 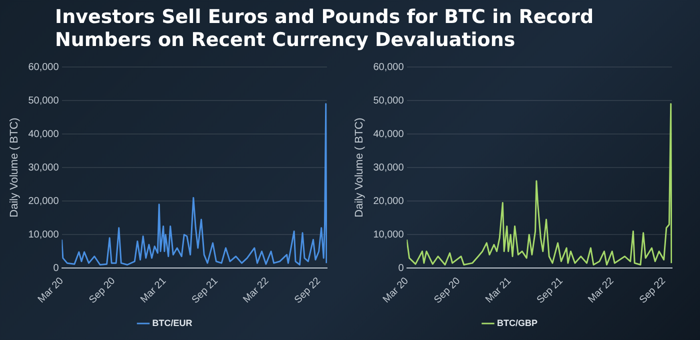 What do you see at coordinates (517, 323) in the screenshot?
I see `legend-label: BTC/GBP` at bounding box center [517, 323].